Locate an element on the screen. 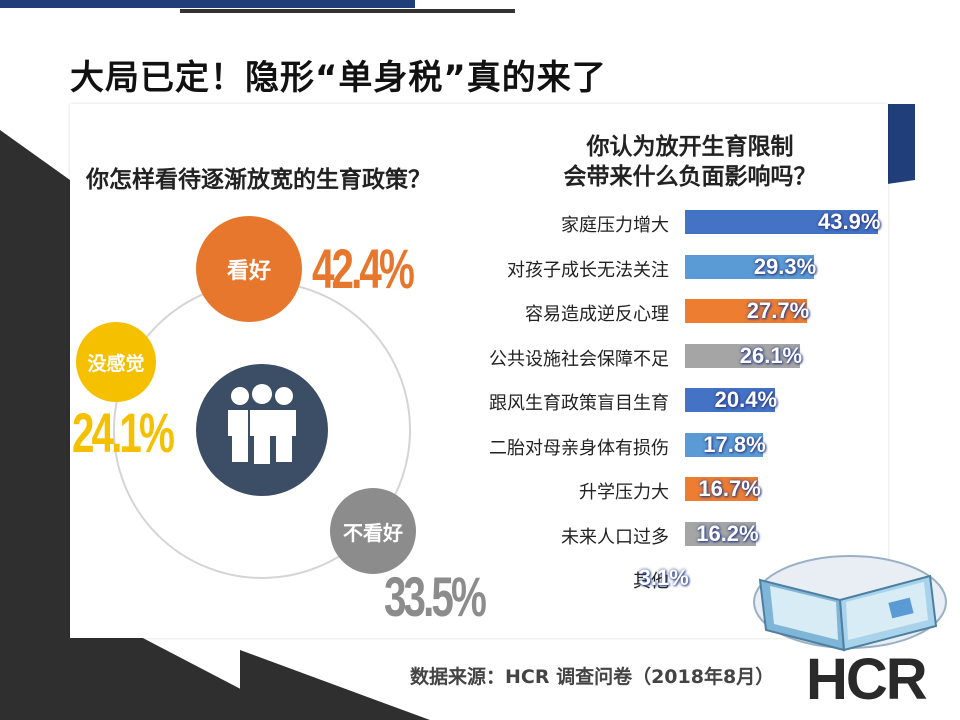 The width and height of the screenshot is (960, 720). center-people-badge is located at coordinates (262, 430).